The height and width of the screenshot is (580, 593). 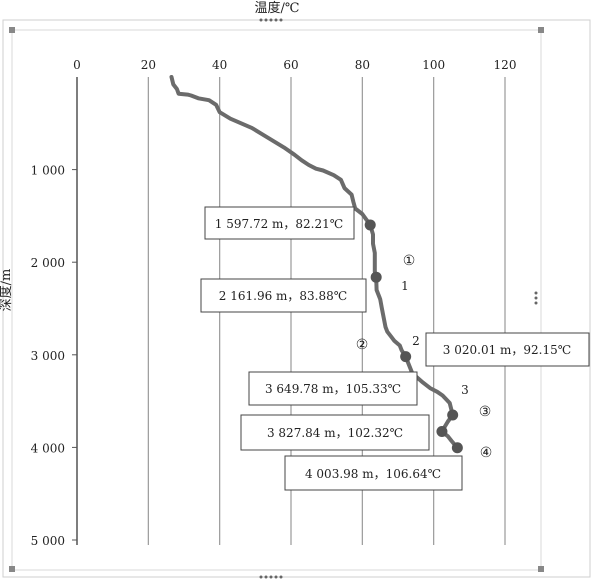 I want to click on annotation-3649-label: 3 649.78 m，105.33℃, so click(x=333, y=389).